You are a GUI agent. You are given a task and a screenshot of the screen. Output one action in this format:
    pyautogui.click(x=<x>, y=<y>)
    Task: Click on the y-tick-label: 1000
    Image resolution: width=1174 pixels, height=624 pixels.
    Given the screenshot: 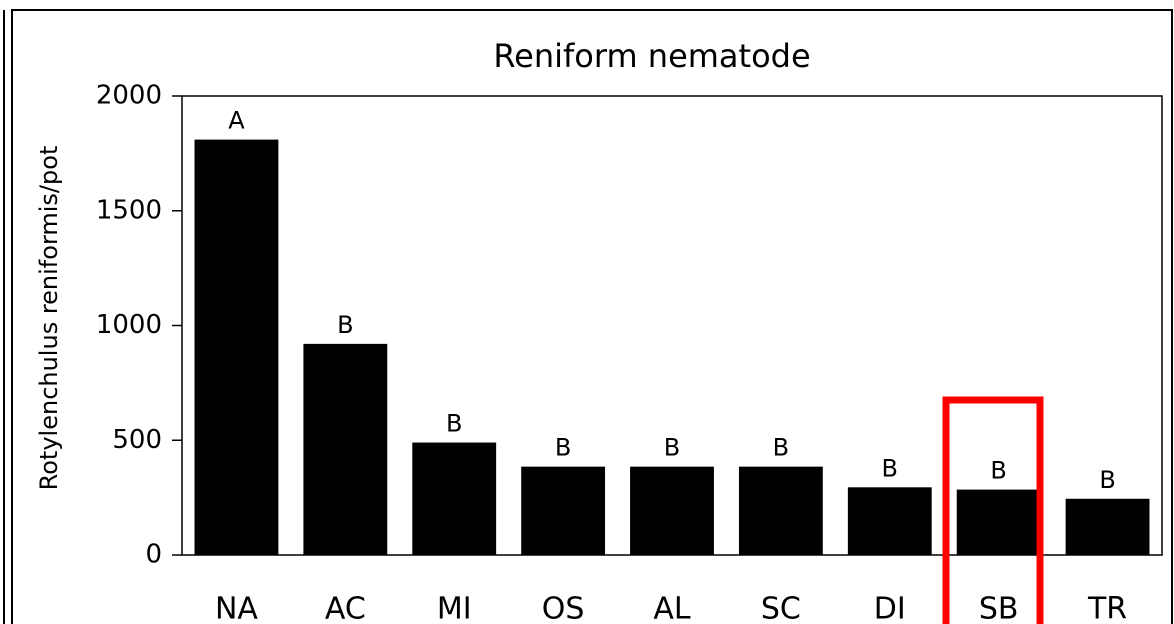 What is the action you would take?
    pyautogui.click(x=129, y=325)
    